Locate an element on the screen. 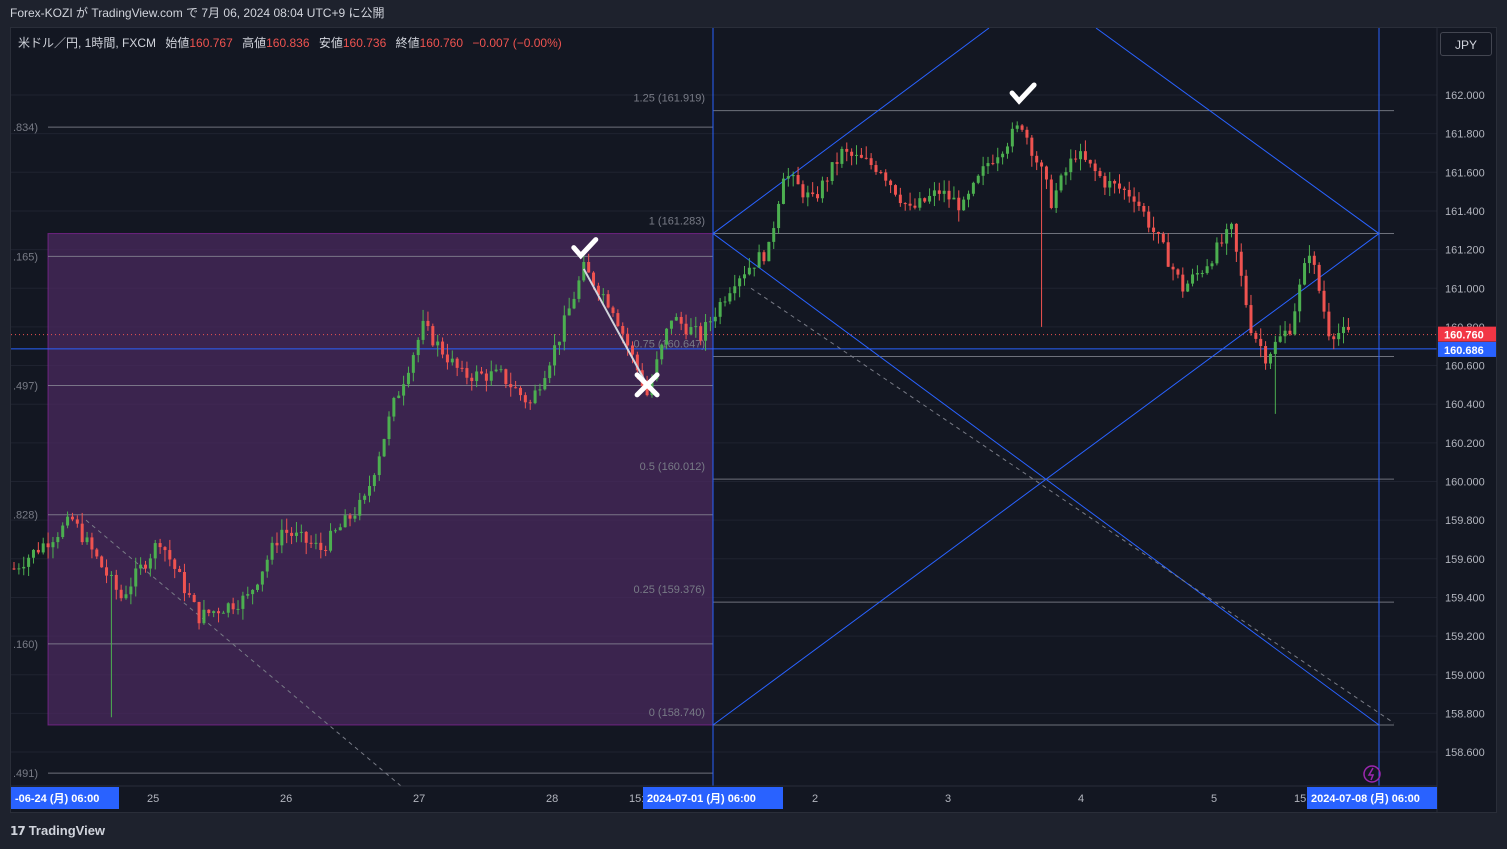  drawn-line is located at coordinates (615, 327).